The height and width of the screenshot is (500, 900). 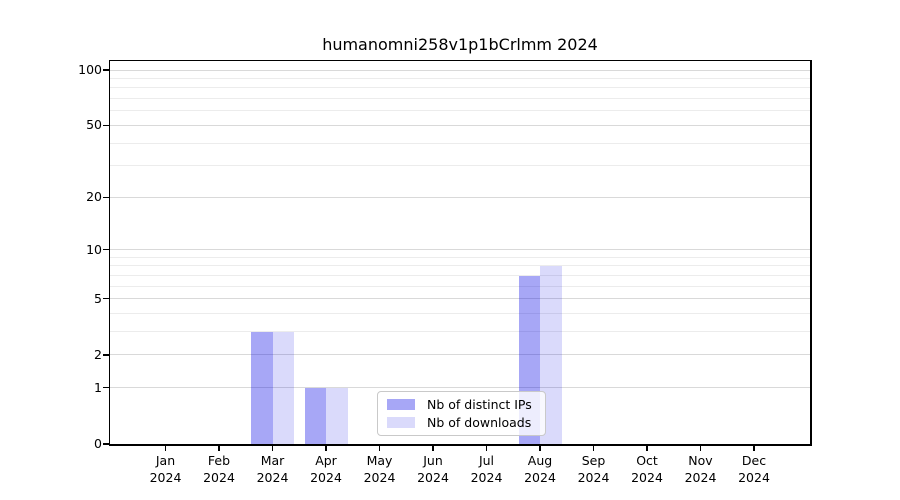 What do you see at coordinates (326, 448) in the screenshot?
I see `x-tick-apr-2024` at bounding box center [326, 448].